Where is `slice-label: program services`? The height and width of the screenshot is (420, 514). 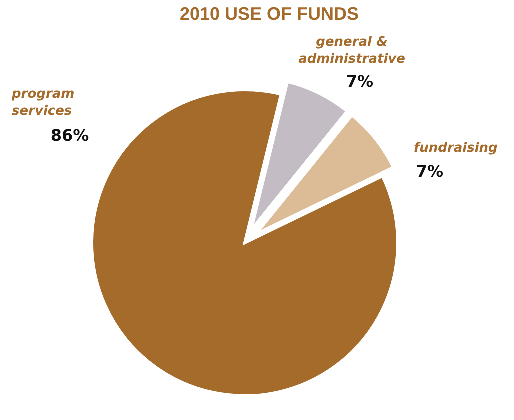
slice-label: program services is located at coordinates (43, 103).